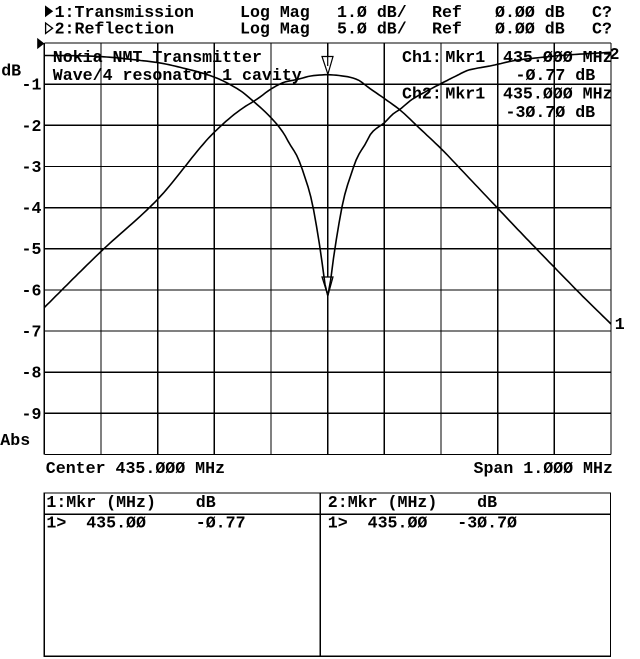 The width and height of the screenshot is (640, 659). Describe the element at coordinates (135, 468) in the screenshot. I see `svg-text: Center 435.ØØØ MHz` at that location.